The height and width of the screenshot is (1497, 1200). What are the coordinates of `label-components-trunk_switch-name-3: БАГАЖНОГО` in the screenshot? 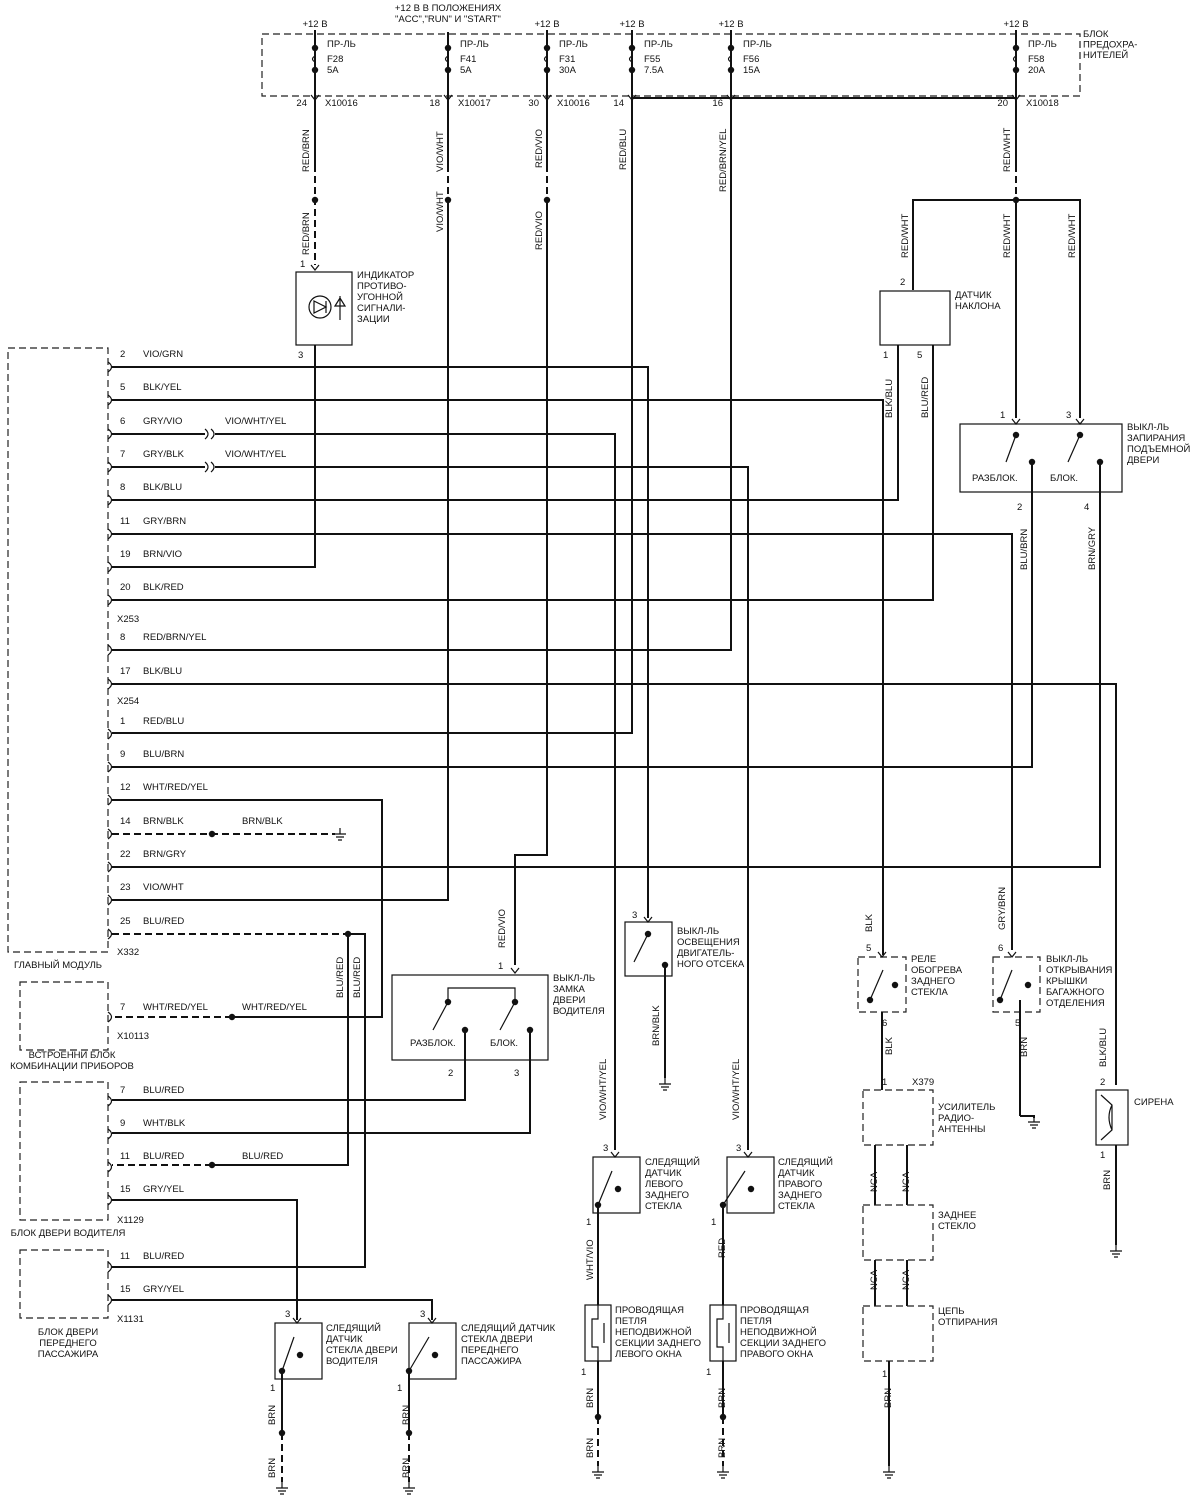 It's located at (1075, 992).